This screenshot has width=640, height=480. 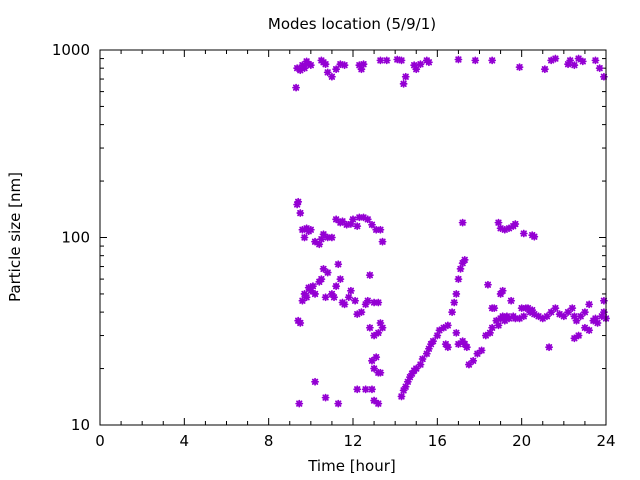 I want to click on x-tick-label: 24, so click(x=605, y=441).